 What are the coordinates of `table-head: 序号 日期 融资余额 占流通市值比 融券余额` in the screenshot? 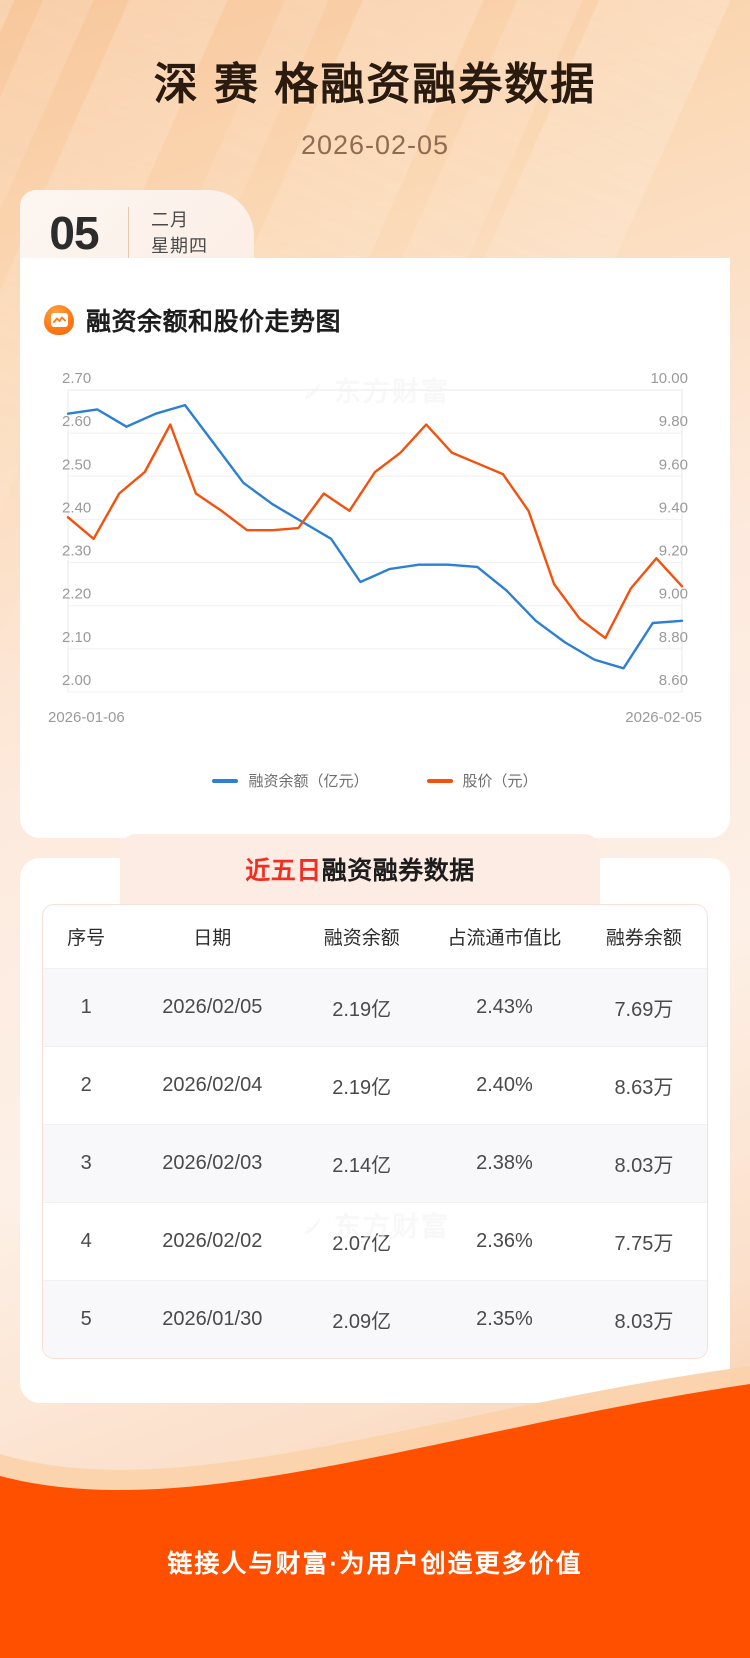 It's located at (375, 937).